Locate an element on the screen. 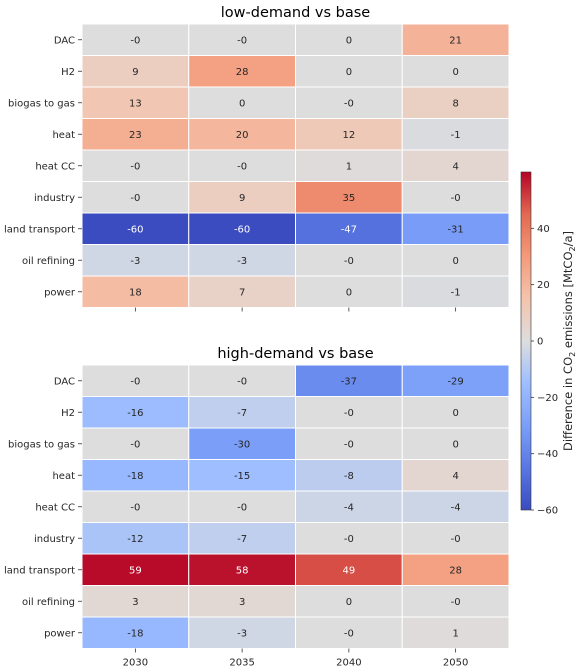  cell-value-label: -8 is located at coordinates (349, 476).